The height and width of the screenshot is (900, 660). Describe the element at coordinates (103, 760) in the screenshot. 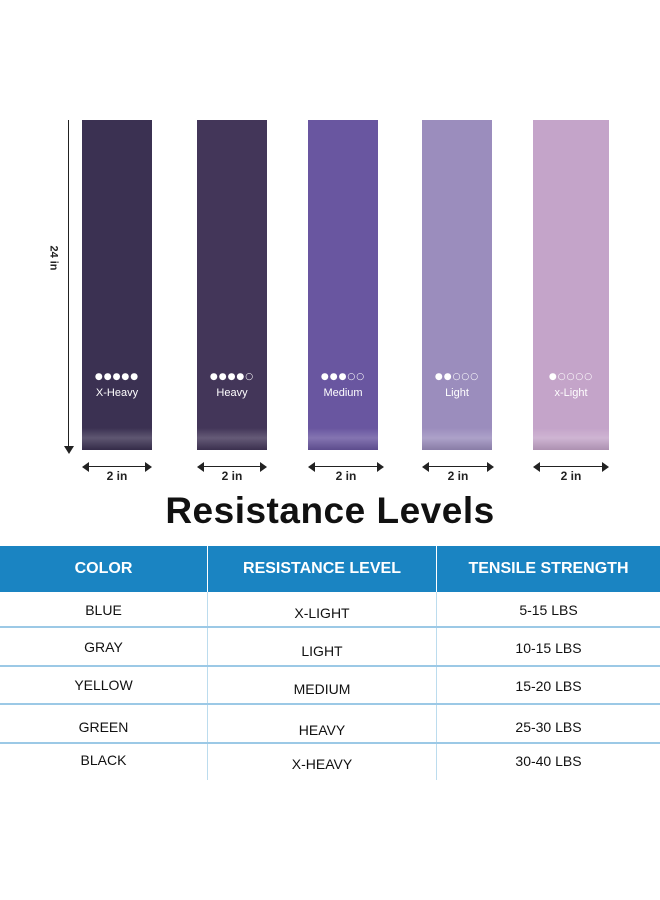

I see `table-cell: BLACK` at that location.